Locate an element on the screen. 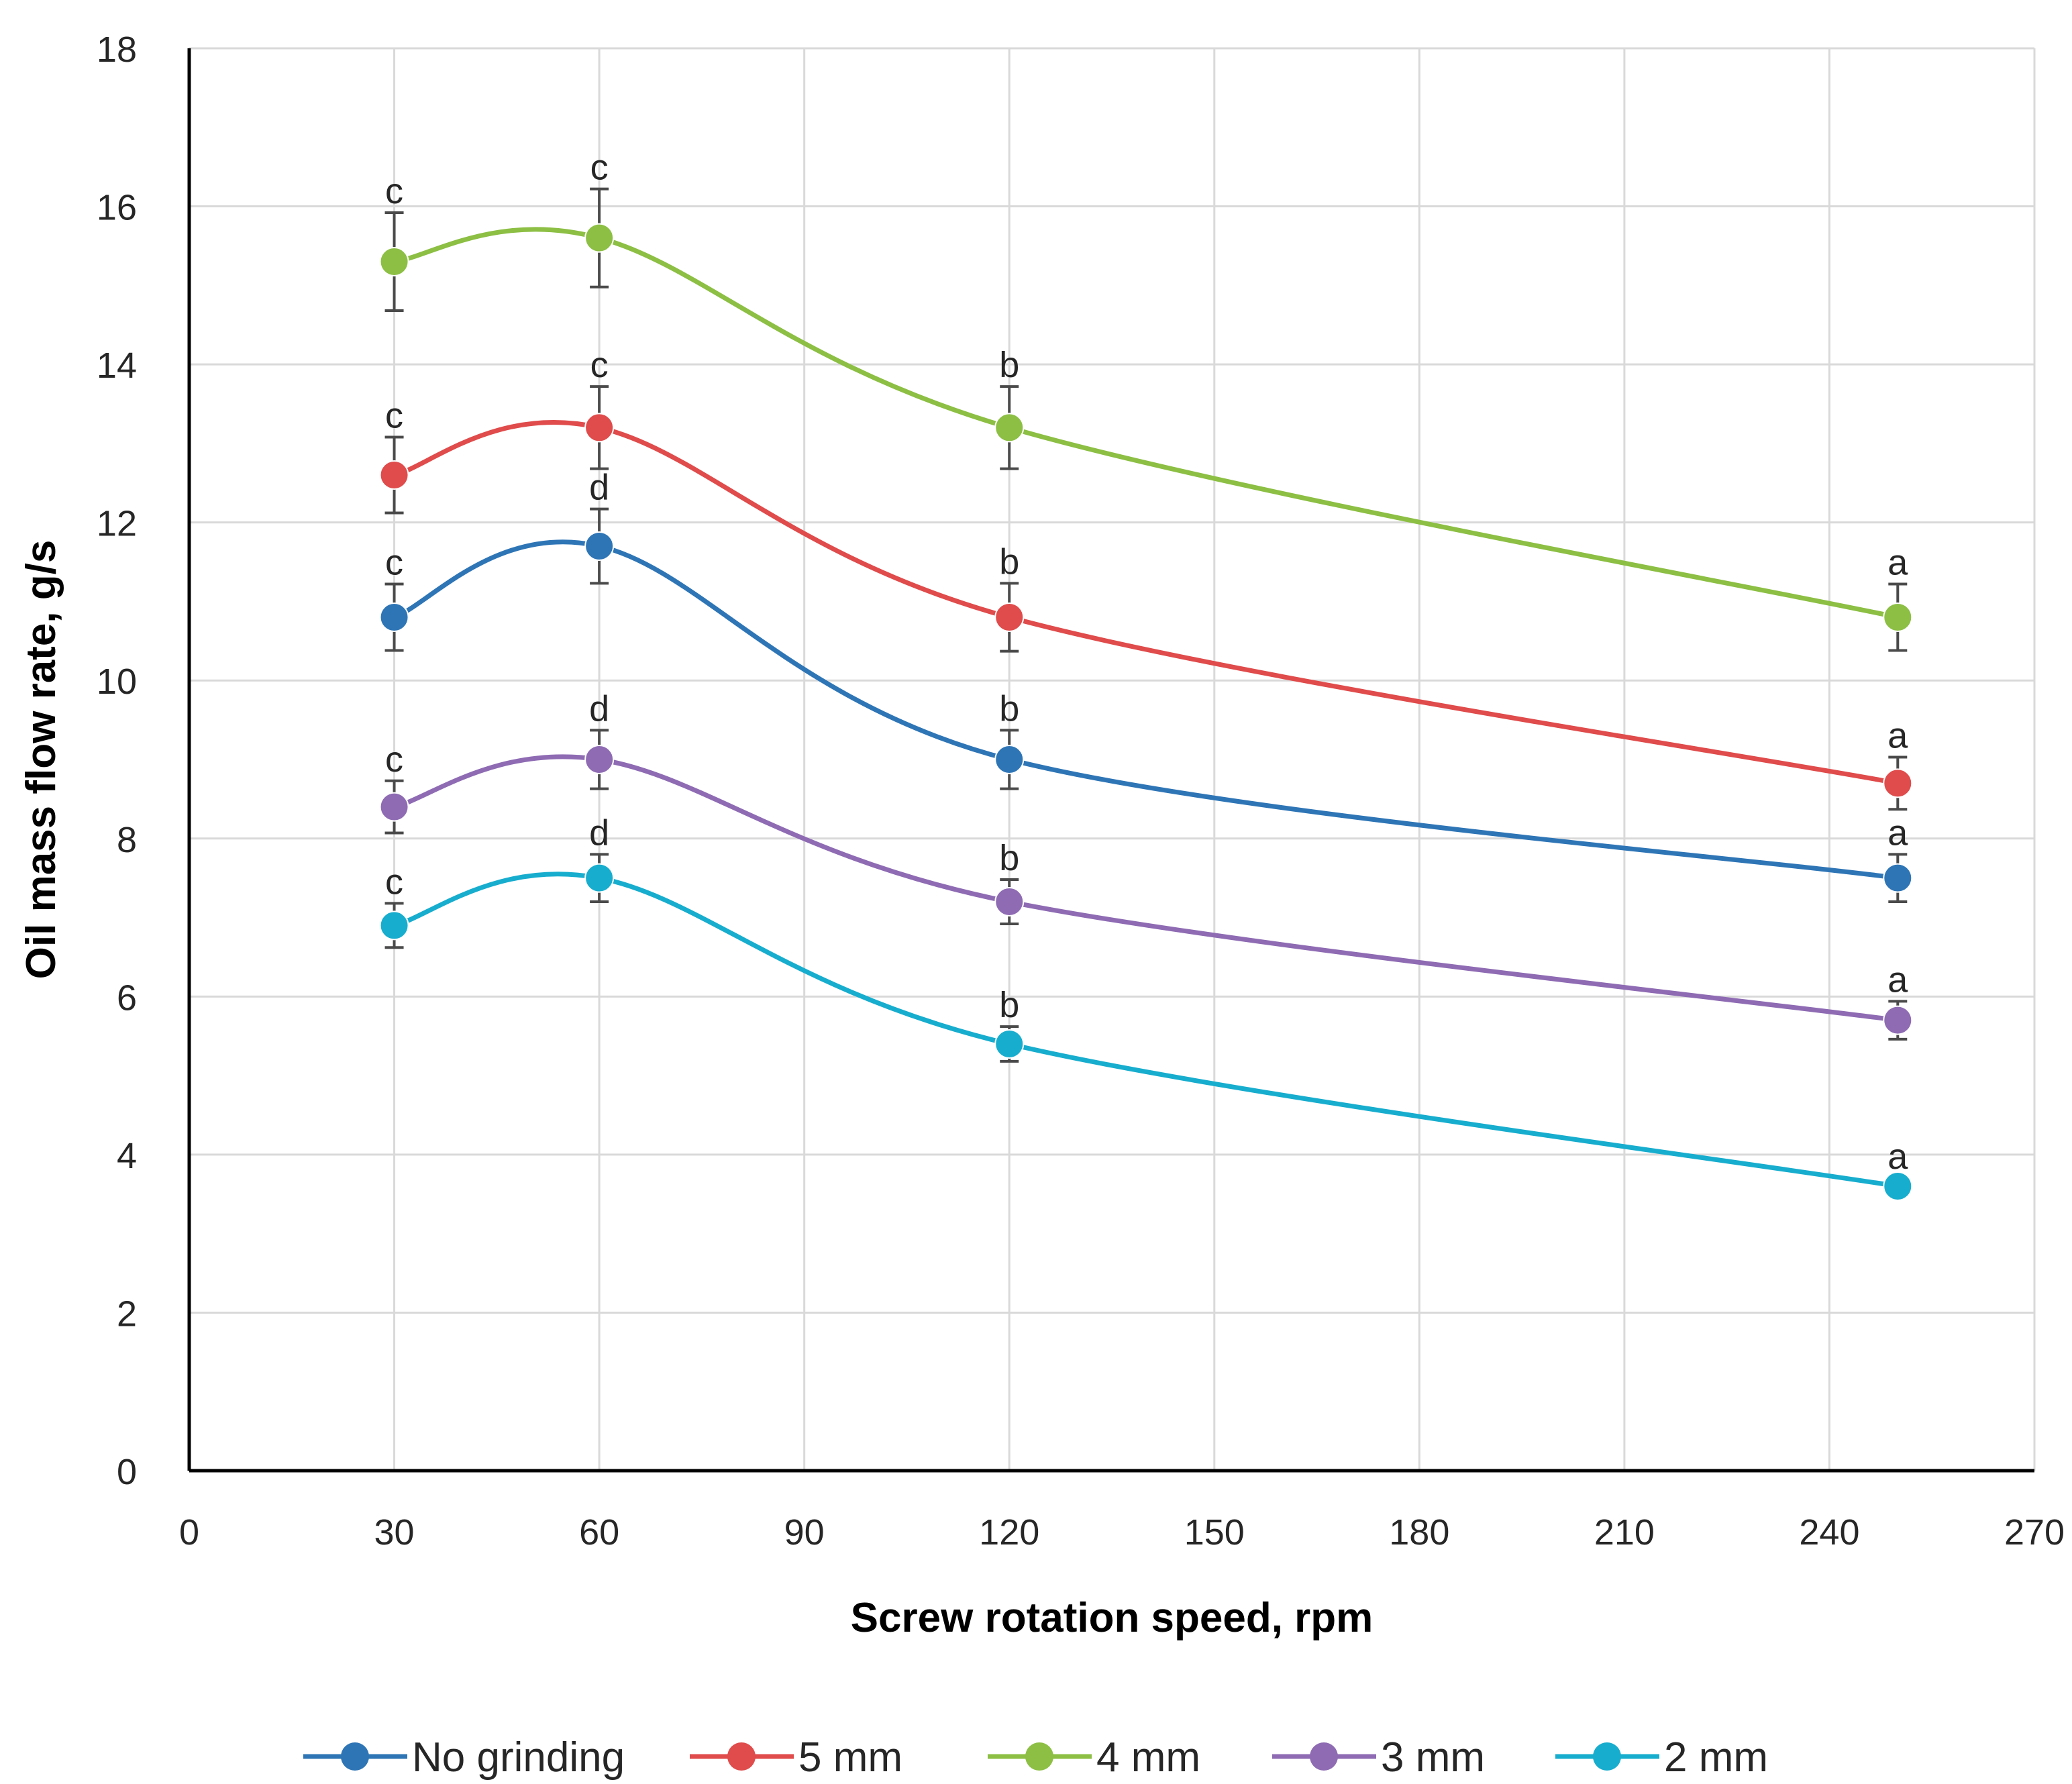 The image size is (2072, 1784). y-tick-label: 16 is located at coordinates (117, 208).